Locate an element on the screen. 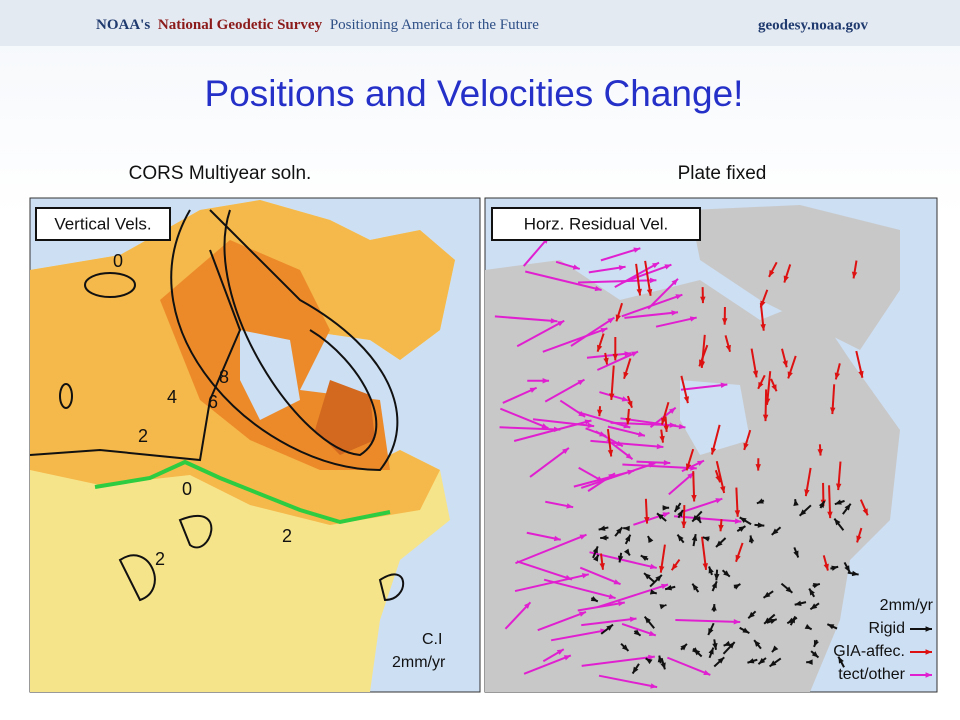  note: C.I is located at coordinates (432, 639).